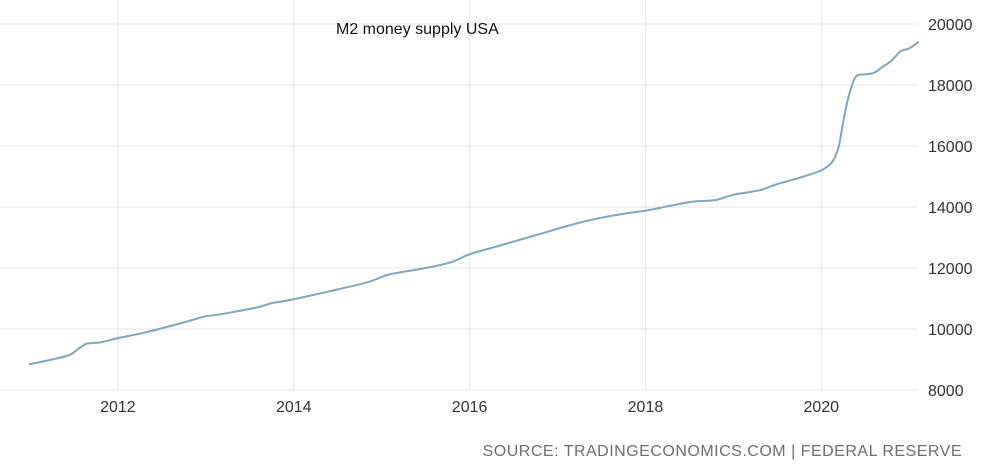 This screenshot has width=1000, height=469. What do you see at coordinates (950, 330) in the screenshot?
I see `y-tick-label: 10000` at bounding box center [950, 330].